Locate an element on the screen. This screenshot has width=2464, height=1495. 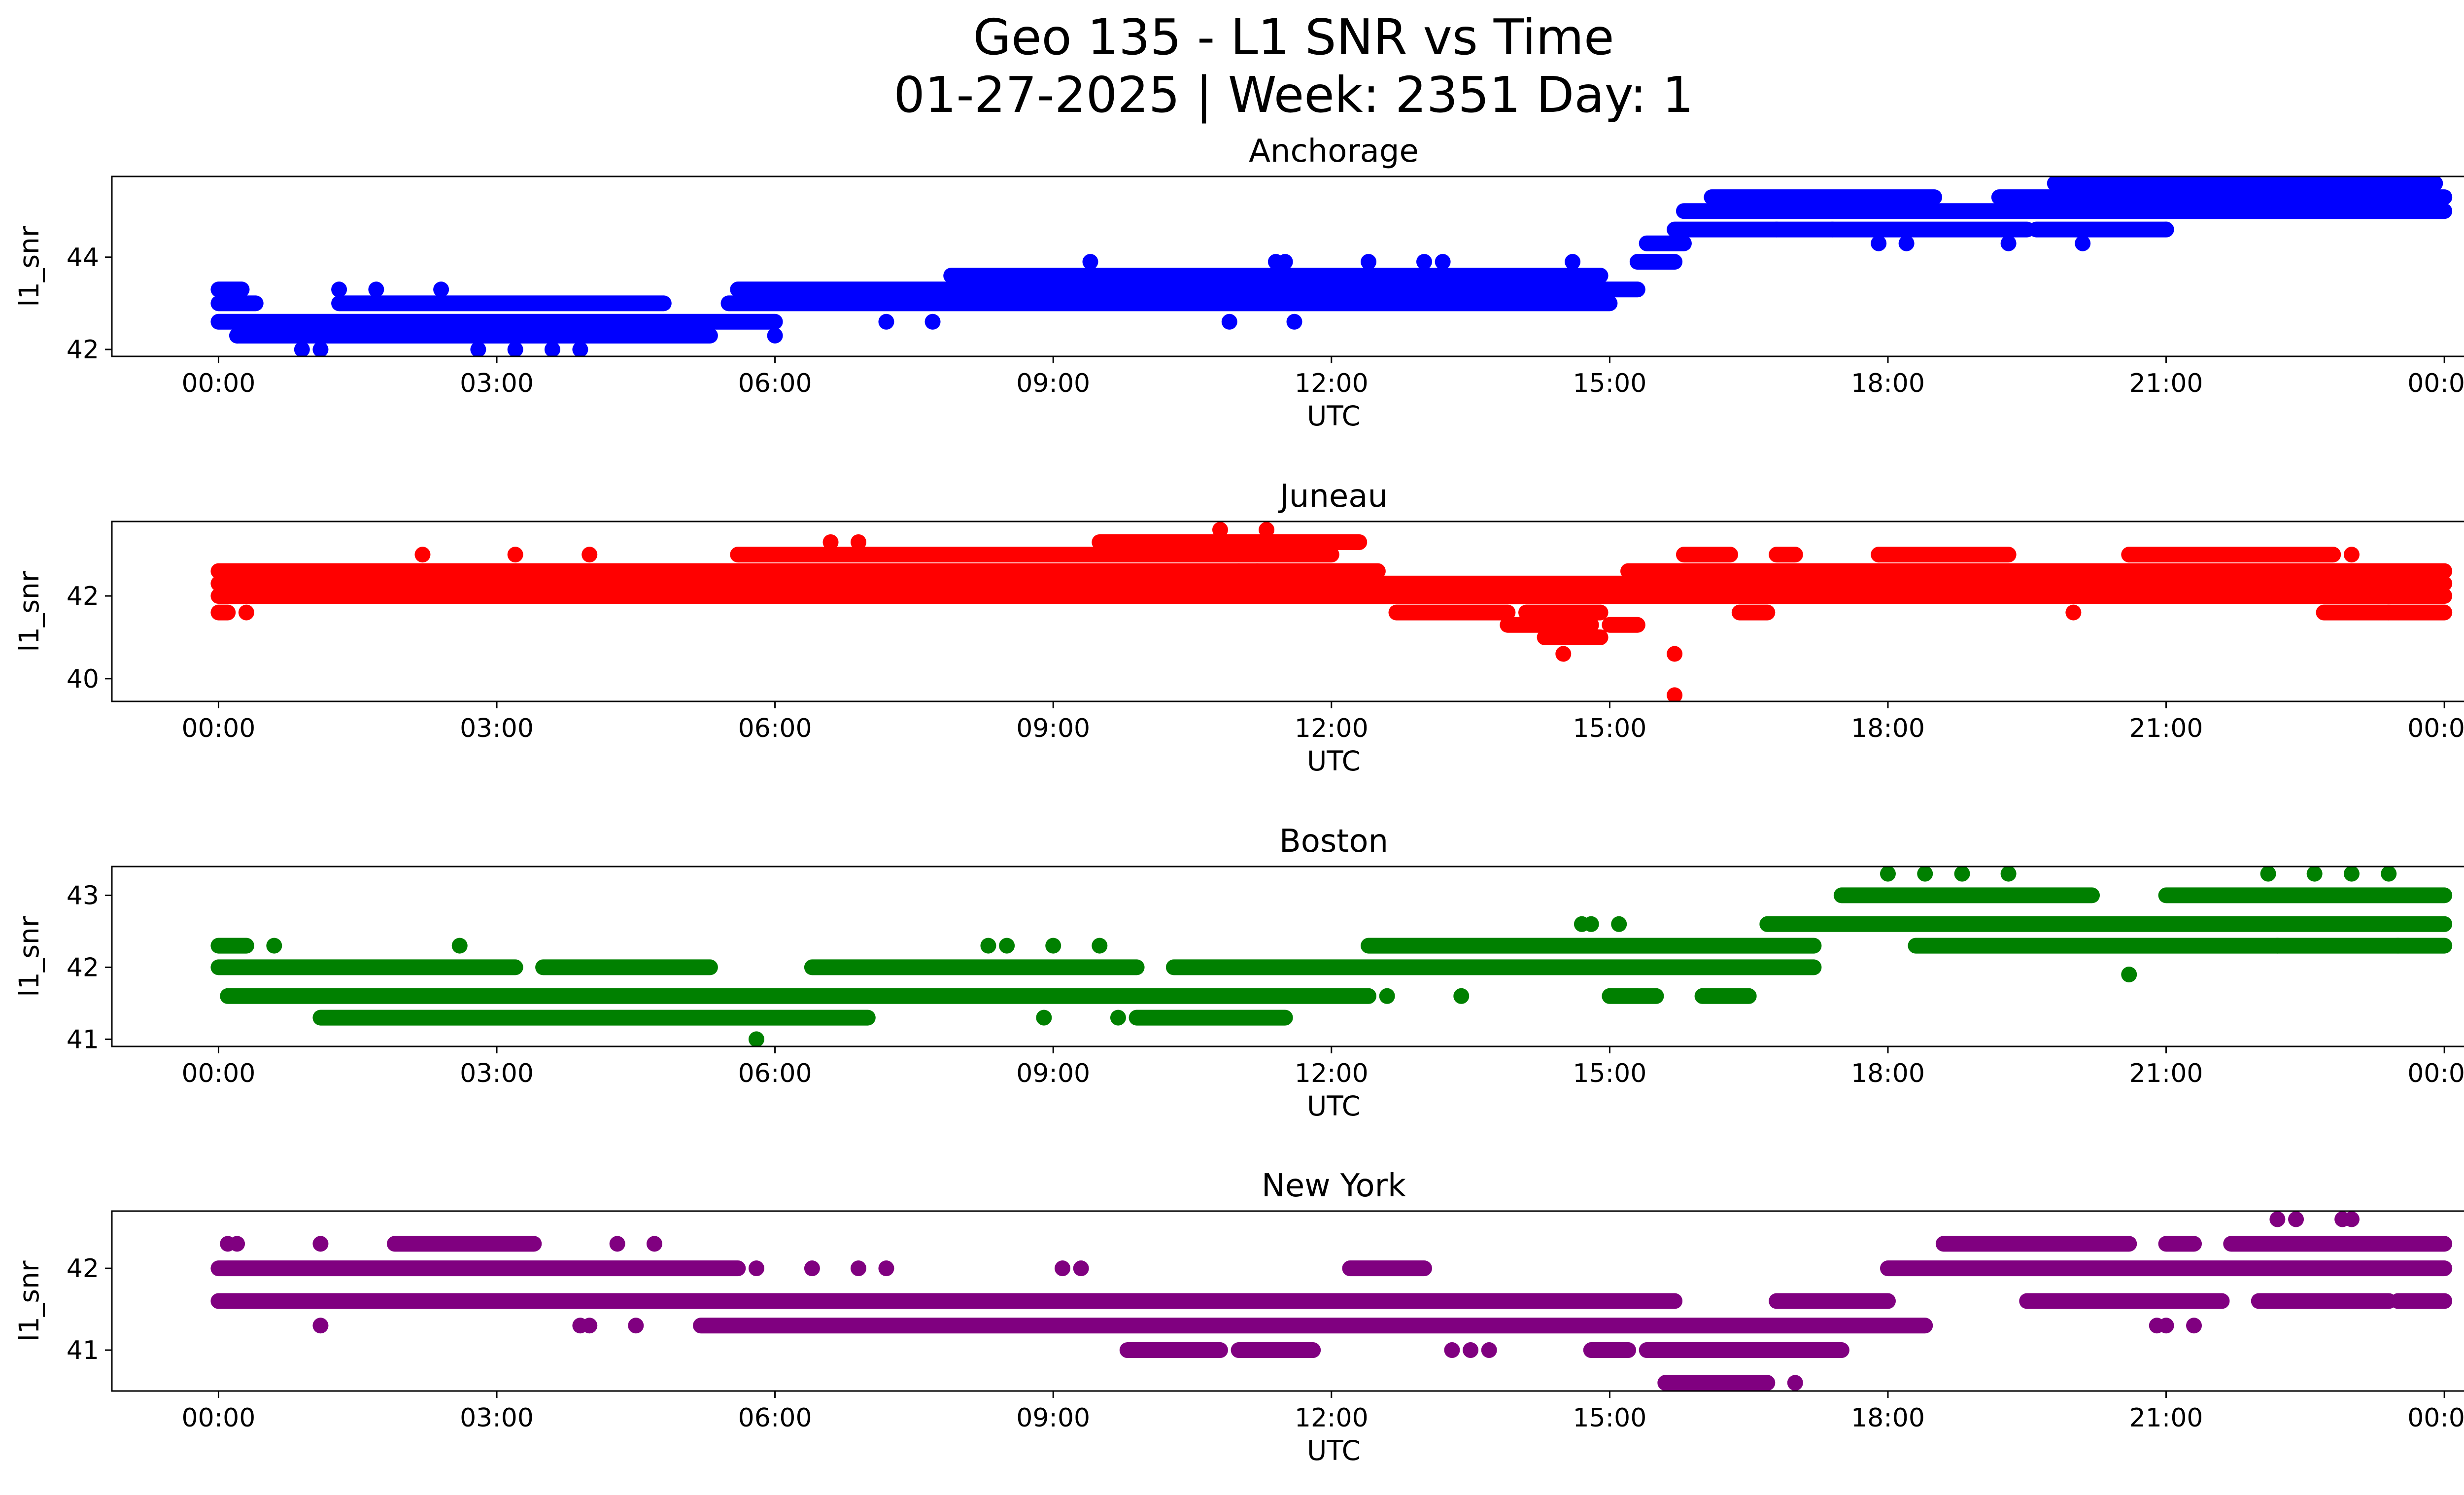
y-tick-label: 40 is located at coordinates (83, 679).